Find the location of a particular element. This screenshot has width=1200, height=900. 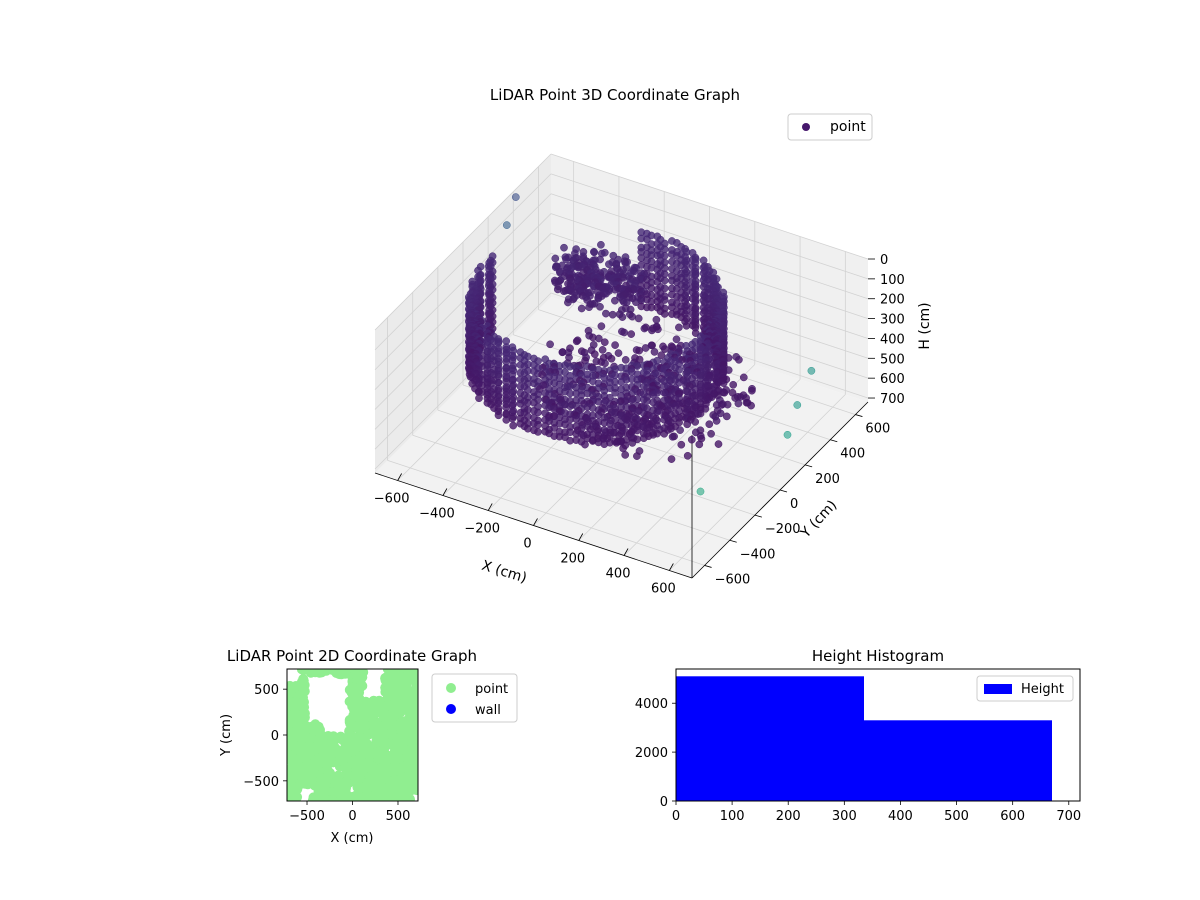

histogram-y-tick-label: 2000 is located at coordinates (651, 753).